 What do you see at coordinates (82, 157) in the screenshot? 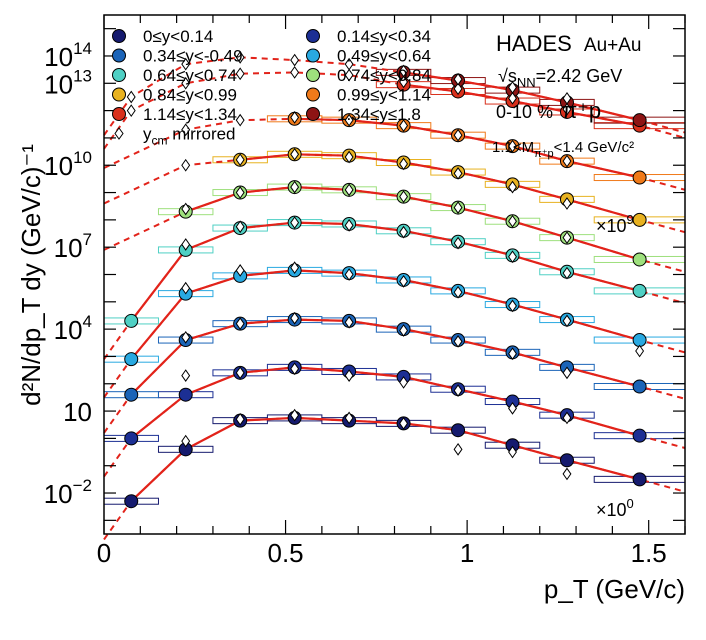
I see `y-tick-label-exp: 10` at bounding box center [82, 157].